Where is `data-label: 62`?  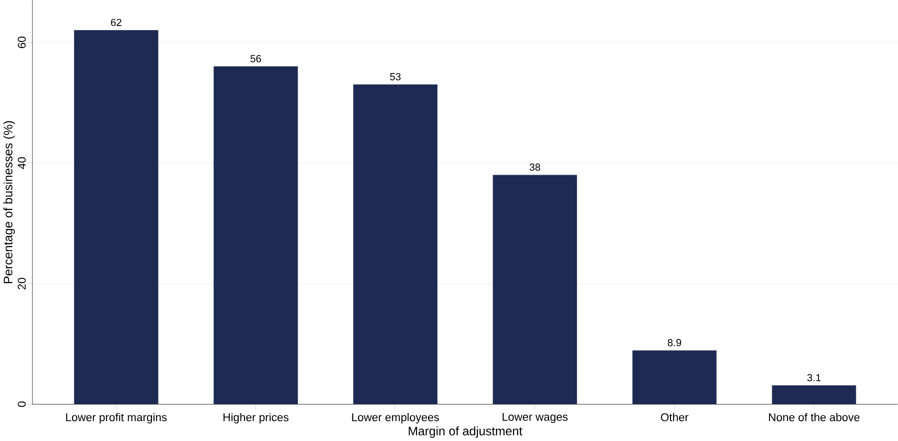 data-label: 62 is located at coordinates (116, 22).